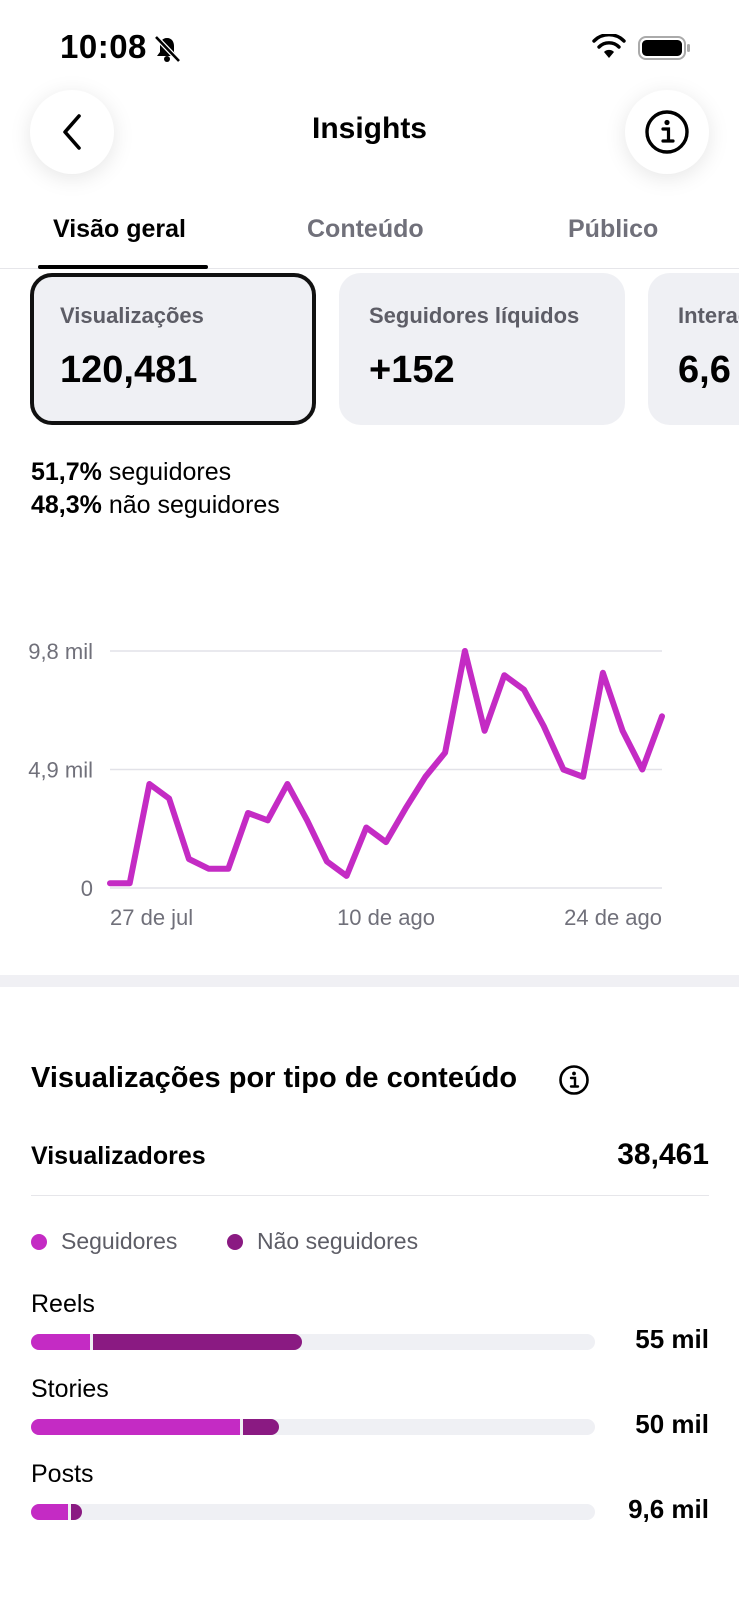 The height and width of the screenshot is (1600, 739). Describe the element at coordinates (87, 888) in the screenshot. I see `y-tick-label: 0` at that location.